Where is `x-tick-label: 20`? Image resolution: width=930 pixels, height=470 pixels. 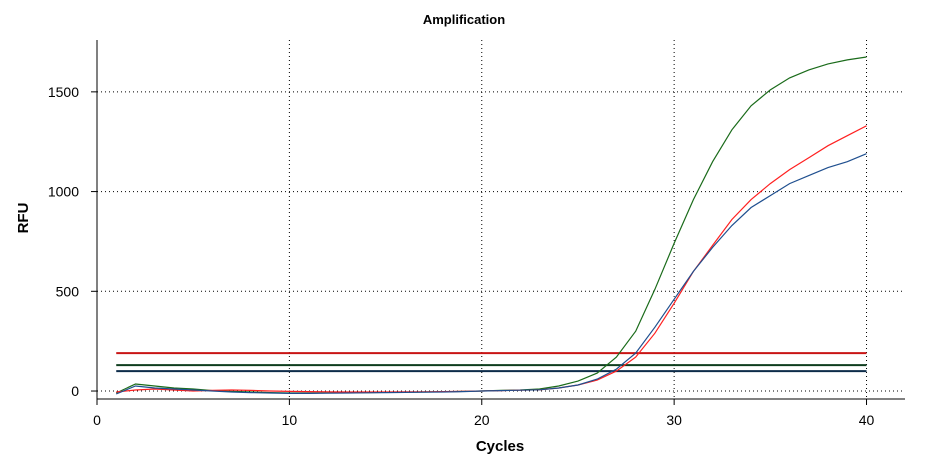 x-tick-label: 20 is located at coordinates (482, 420).